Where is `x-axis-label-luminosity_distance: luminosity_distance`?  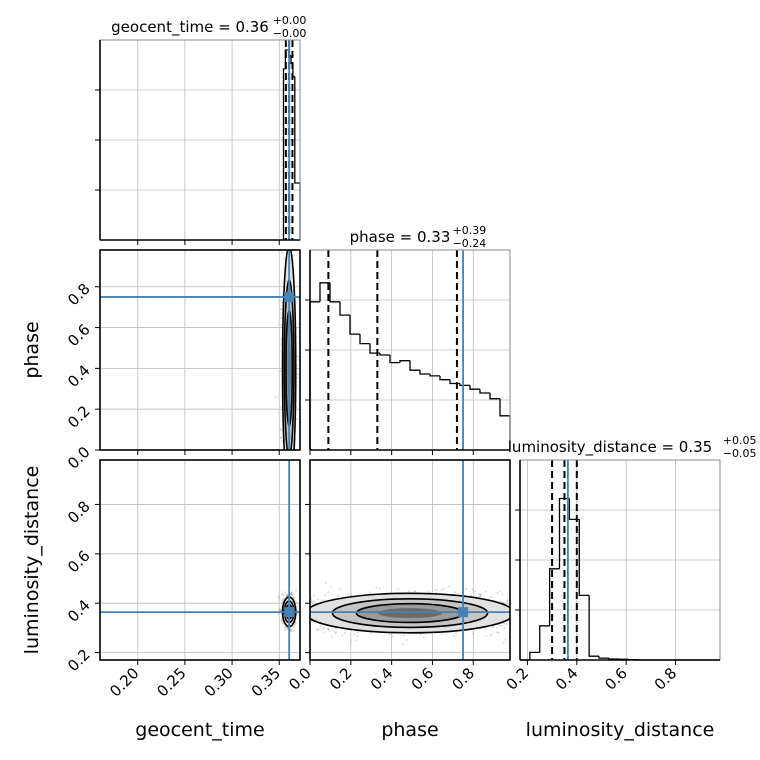 x-axis-label-luminosity_distance: luminosity_distance is located at coordinates (620, 730).